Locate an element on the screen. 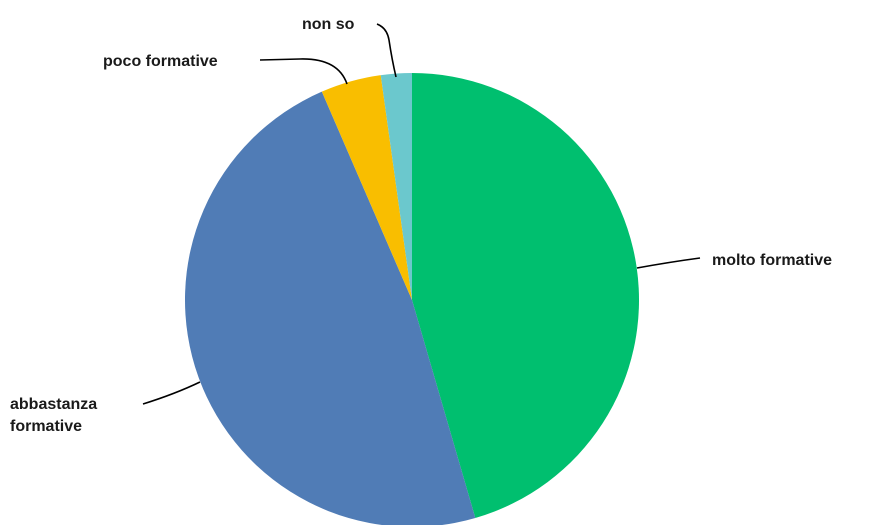  slice-label-0: molto formative is located at coordinates (772, 260).